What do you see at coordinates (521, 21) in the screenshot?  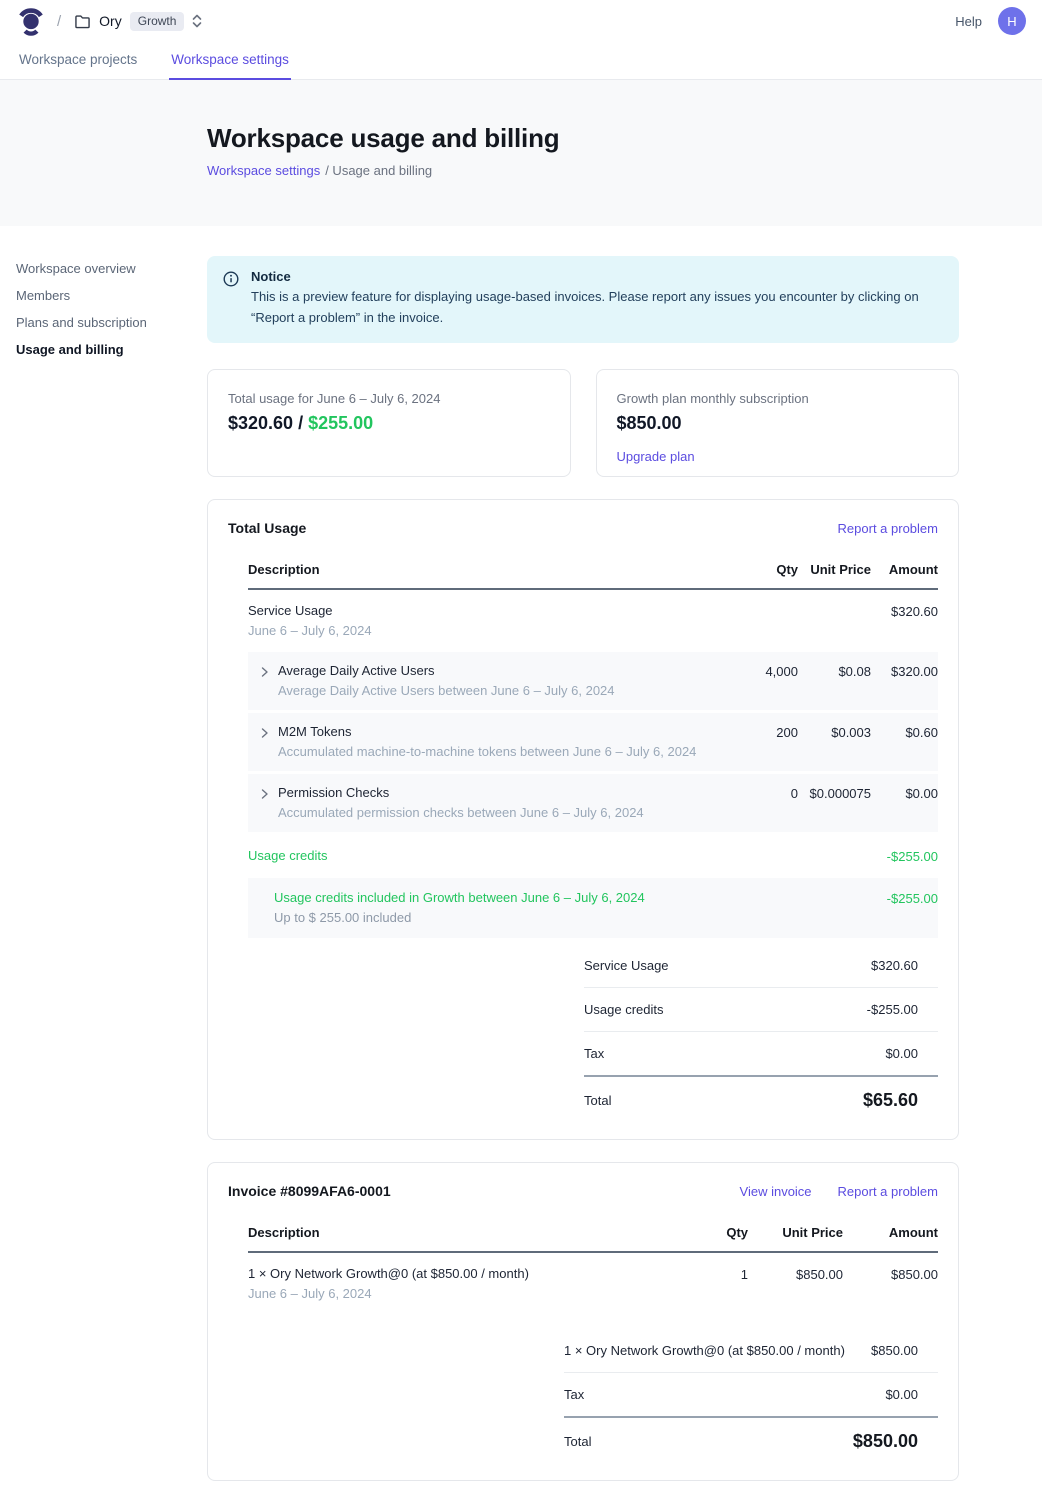 I see `topbar: / Ory Growth Help H` at bounding box center [521, 21].